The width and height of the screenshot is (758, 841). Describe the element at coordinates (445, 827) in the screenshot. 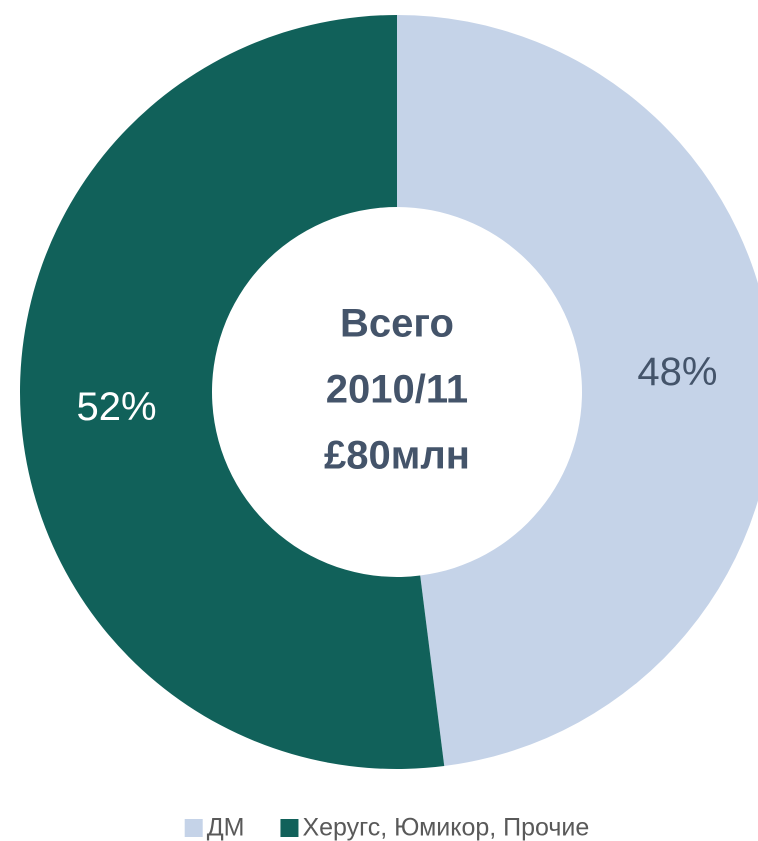

I see `legend-label: Херугс, Юмикор, Прочие` at that location.